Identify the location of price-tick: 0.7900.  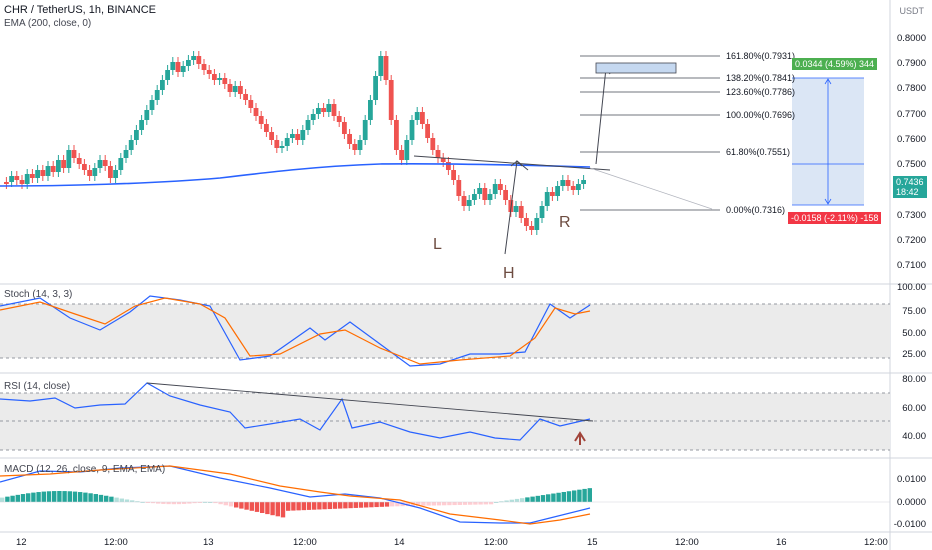
(911, 63).